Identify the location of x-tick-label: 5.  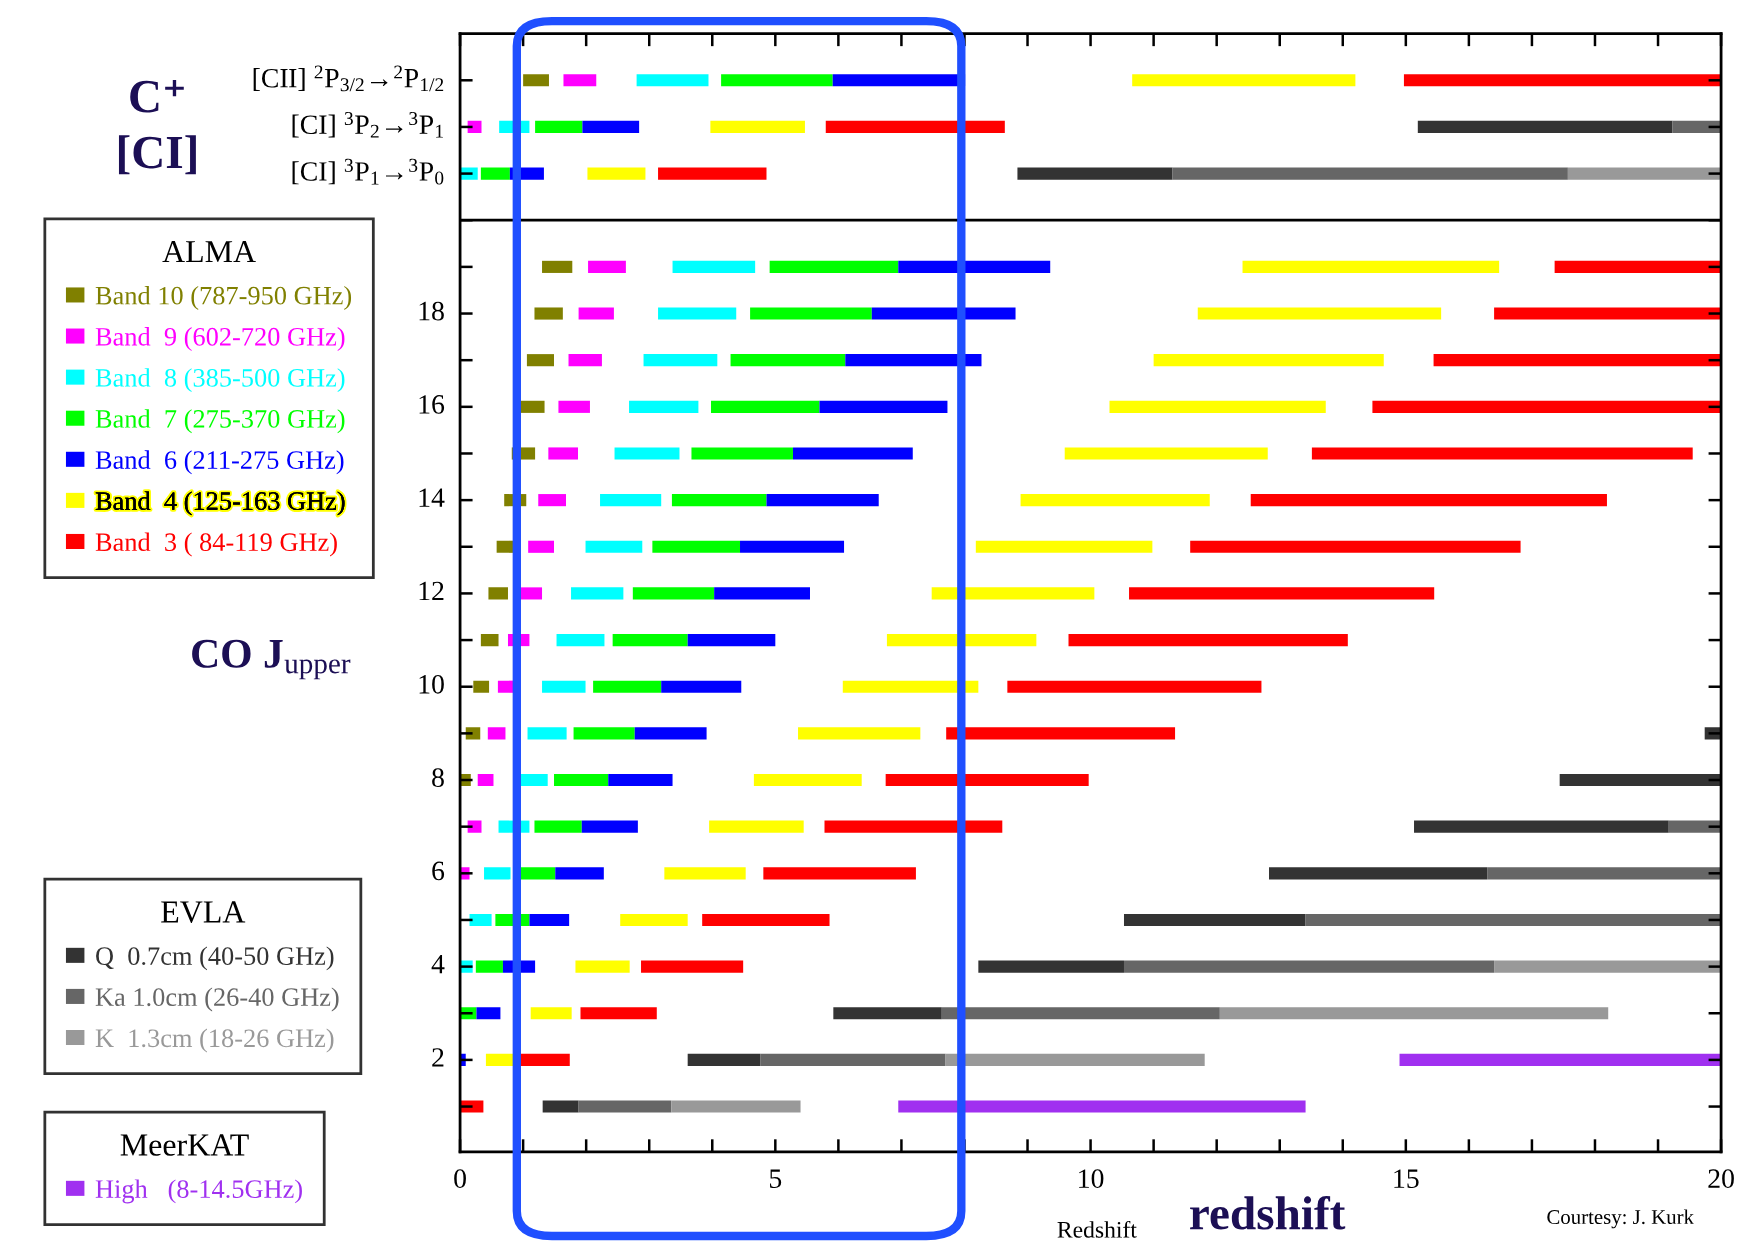
(775, 1179).